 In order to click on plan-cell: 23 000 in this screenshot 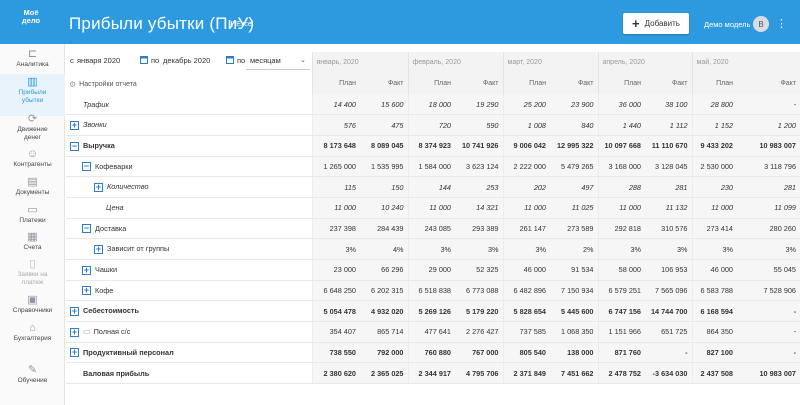, I will do `click(335, 270)`.